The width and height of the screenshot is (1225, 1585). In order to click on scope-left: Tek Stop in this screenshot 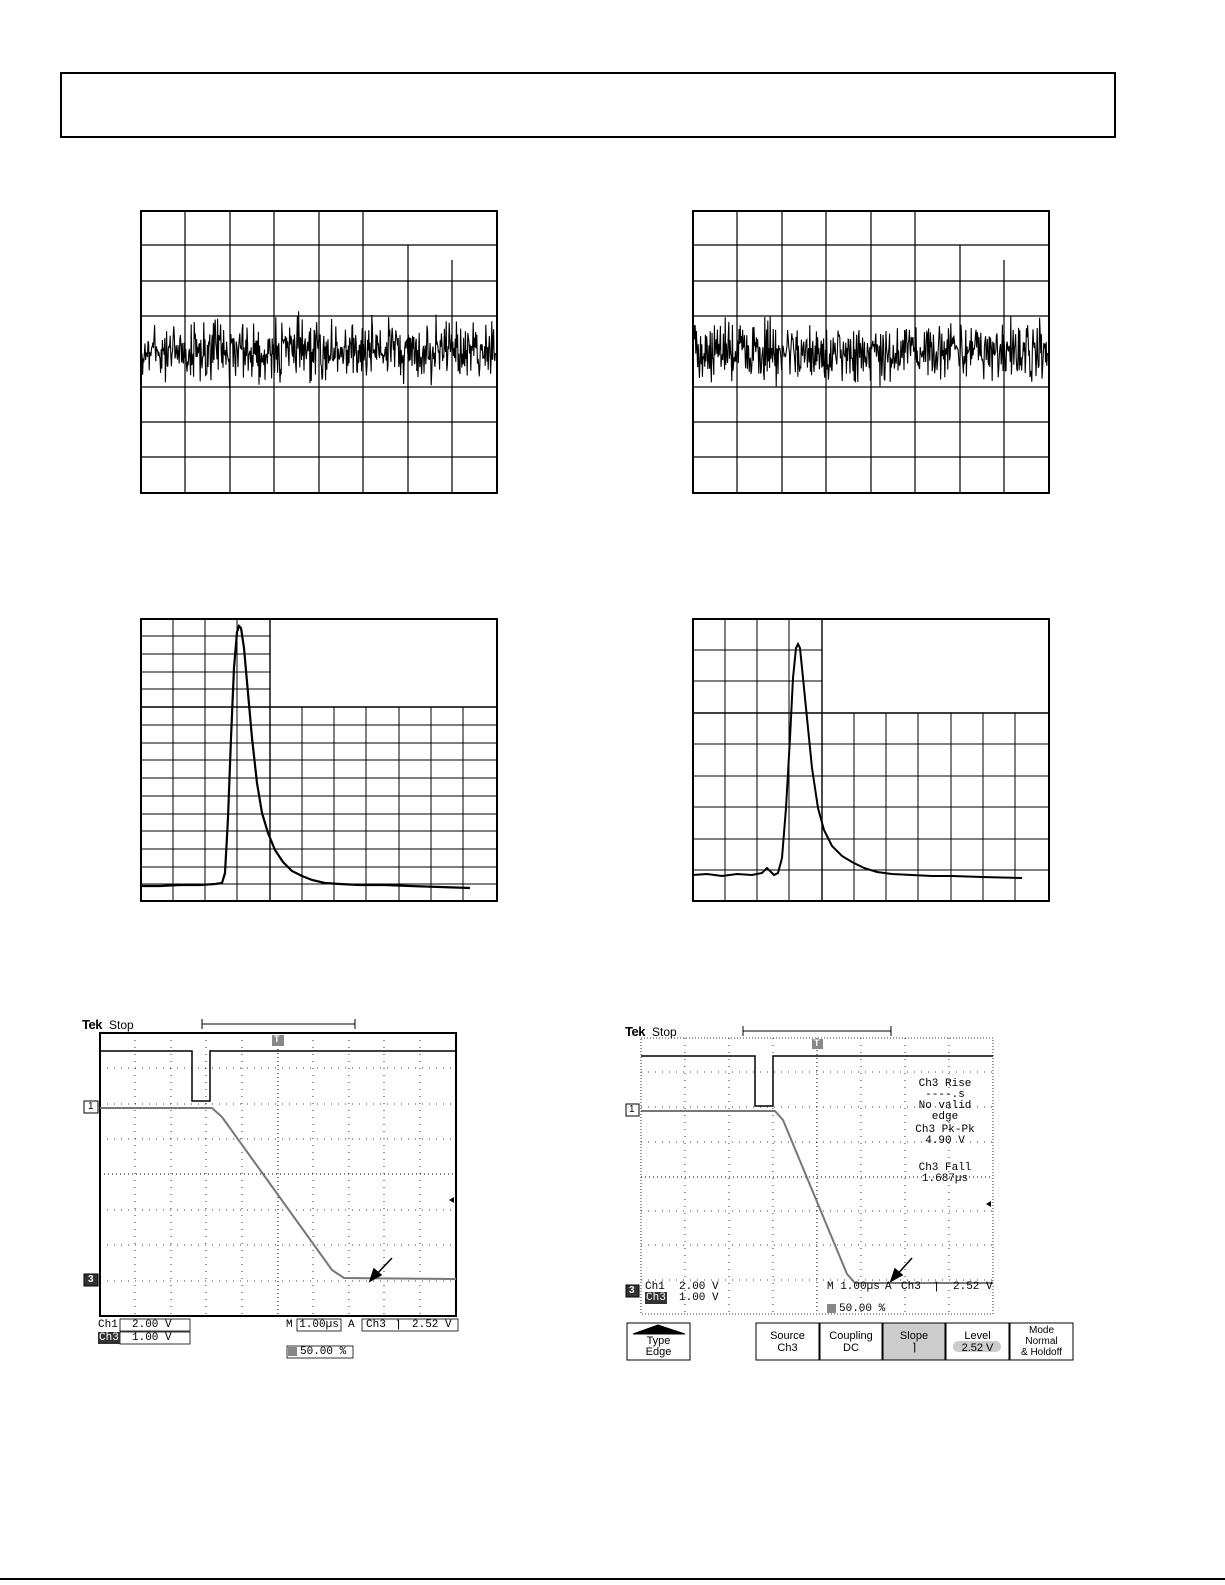, I will do `click(277, 1190)`.